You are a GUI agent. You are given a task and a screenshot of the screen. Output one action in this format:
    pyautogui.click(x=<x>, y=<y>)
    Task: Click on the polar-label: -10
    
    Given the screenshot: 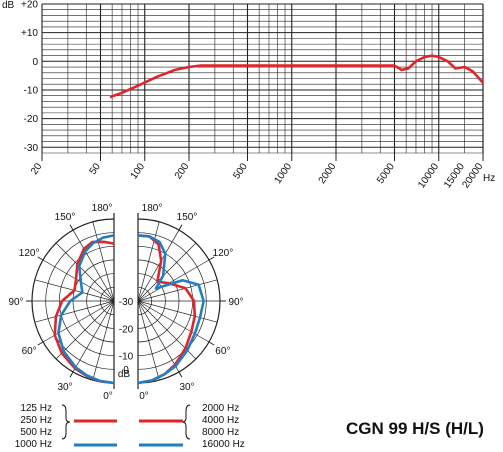 What is the action you would take?
    pyautogui.click(x=126, y=357)
    